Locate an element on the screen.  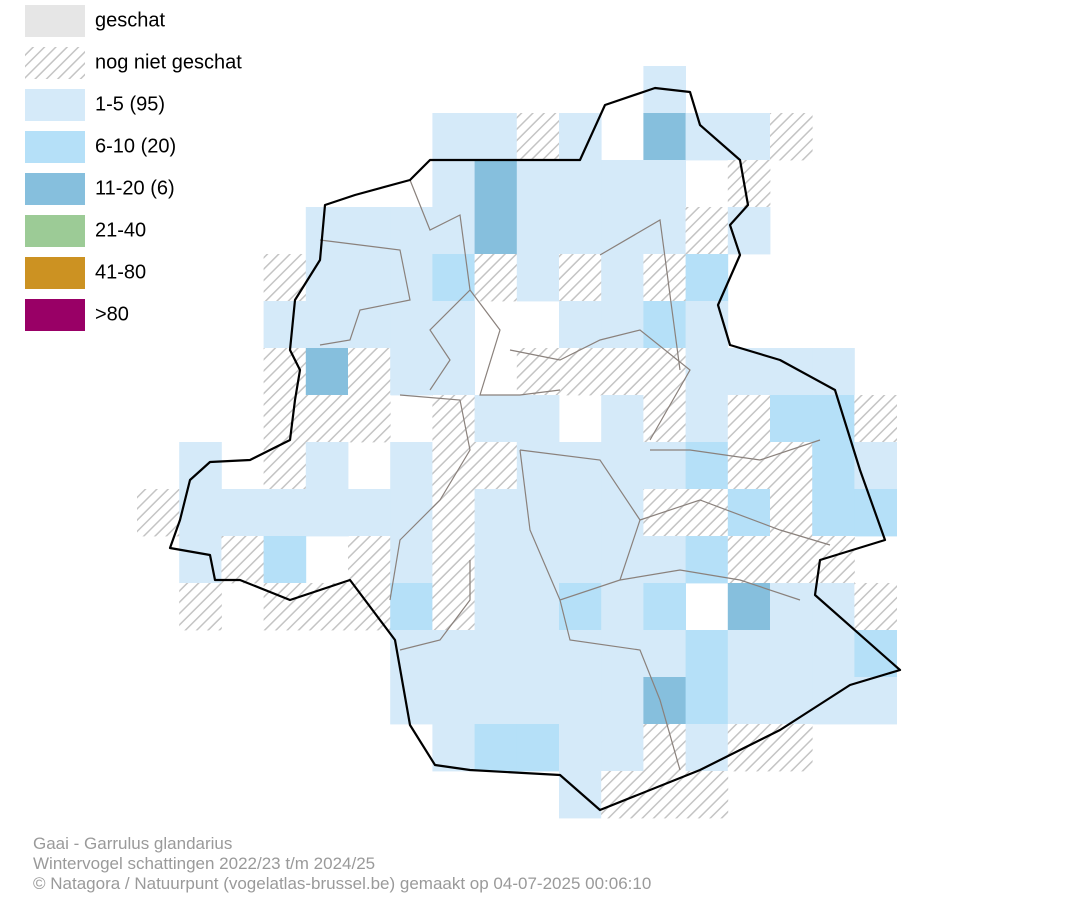
legend-label: 41-80 is located at coordinates (120, 272).